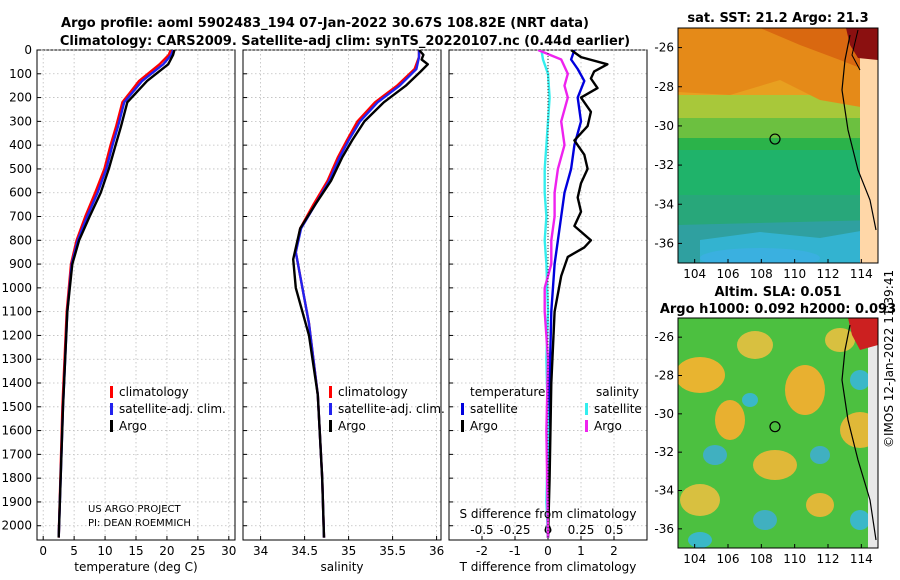 The width and height of the screenshot is (900, 580). Describe the element at coordinates (16, 431) in the screenshot. I see `depth-tick-label: 1600` at that location.